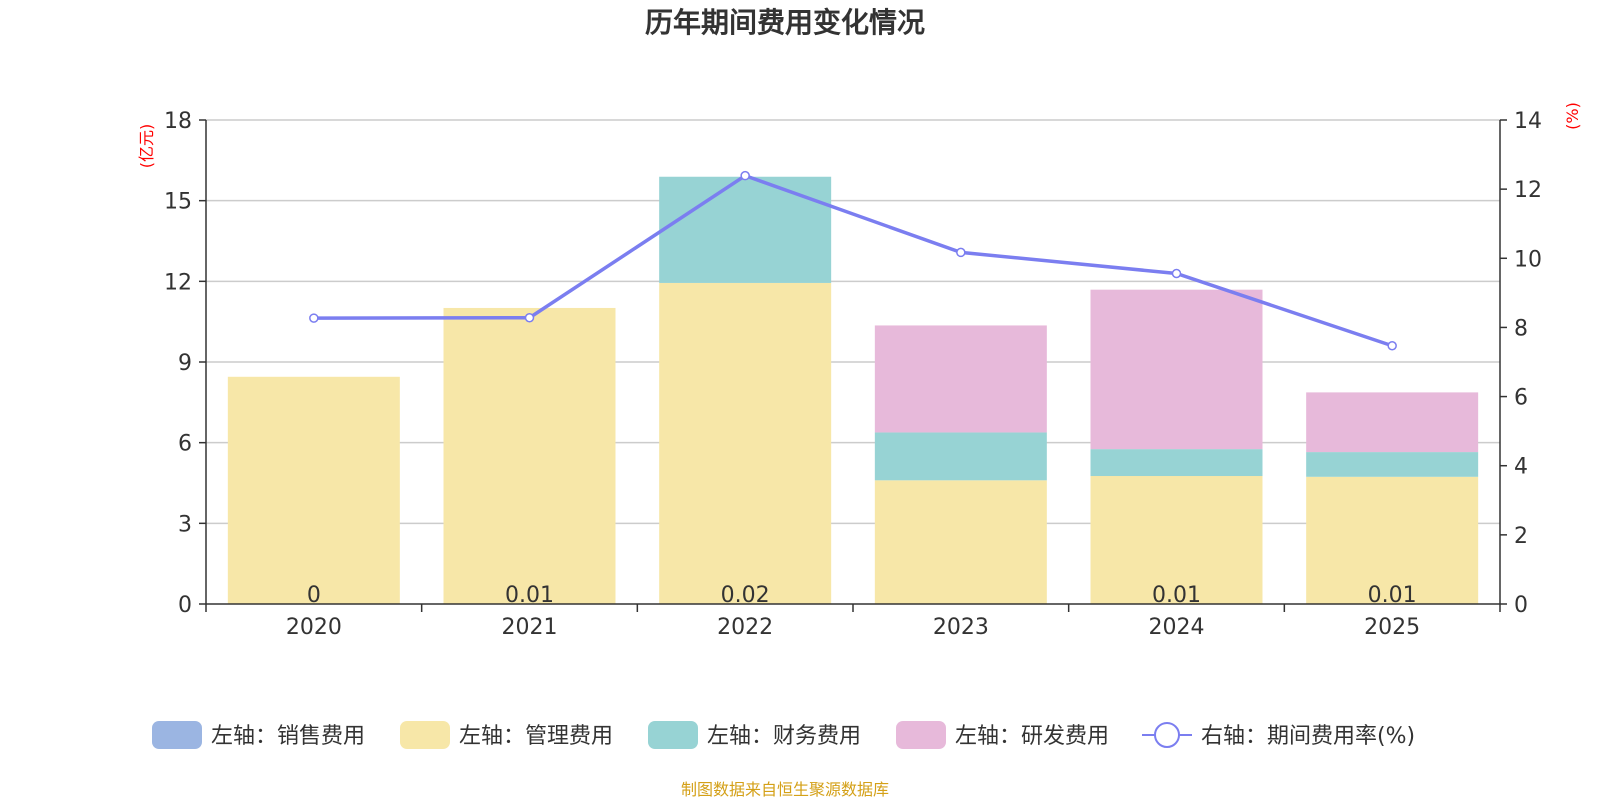 This screenshot has width=1600, height=800. Describe the element at coordinates (960, 542) in the screenshot. I see `bar-左轴：管理费用-2023` at that location.